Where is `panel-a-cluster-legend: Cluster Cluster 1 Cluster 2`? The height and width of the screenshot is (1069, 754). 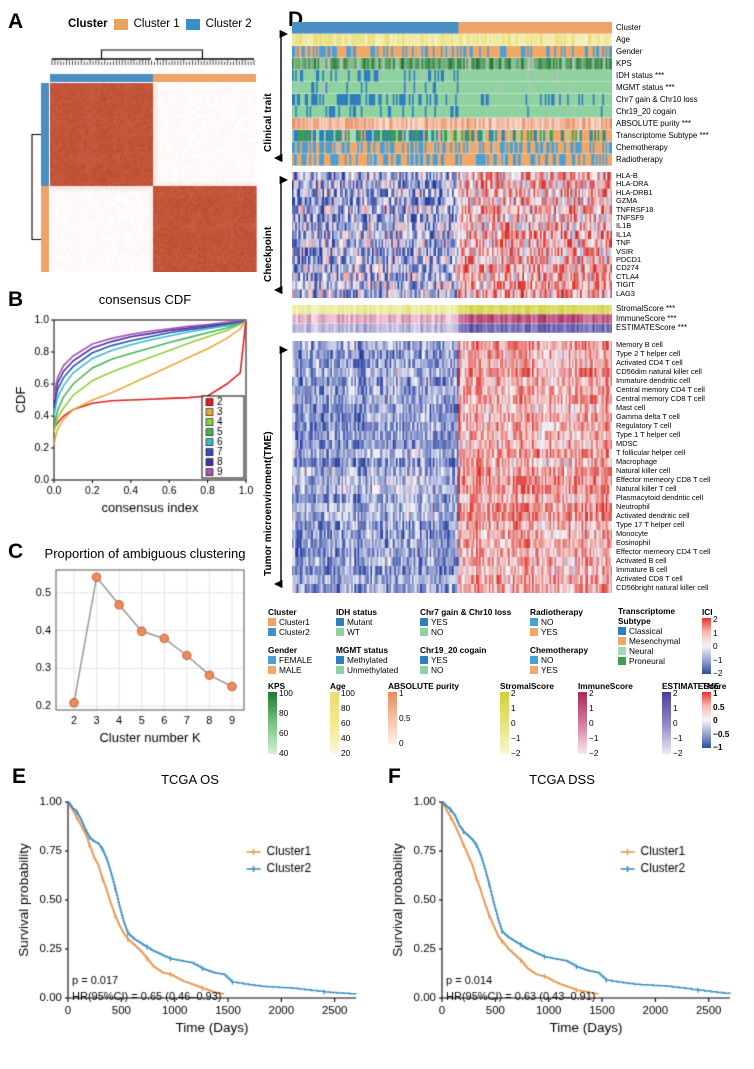
panel-a-cluster-legend: Cluster Cluster 1 Cluster 2 is located at coordinates (160, 24).